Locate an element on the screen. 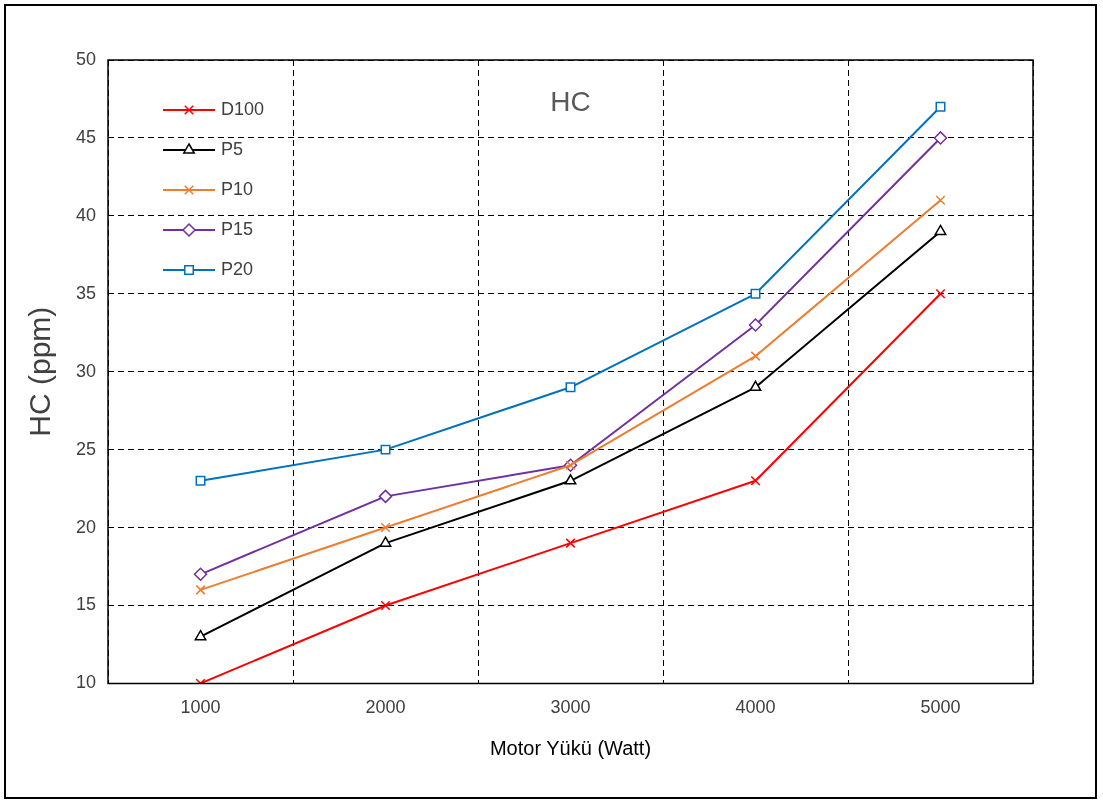 Image resolution: width=1103 pixels, height=805 pixels. x-tick-label: 2000 is located at coordinates (385, 707).